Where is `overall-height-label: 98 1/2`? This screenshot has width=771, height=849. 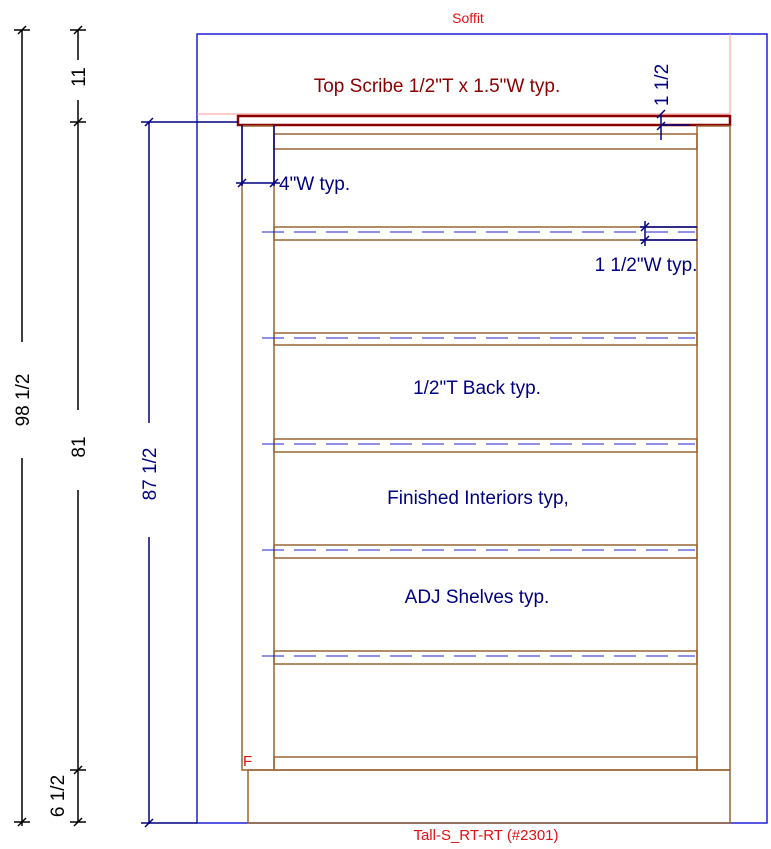
overall-height-label: 98 1/2 is located at coordinates (23, 400).